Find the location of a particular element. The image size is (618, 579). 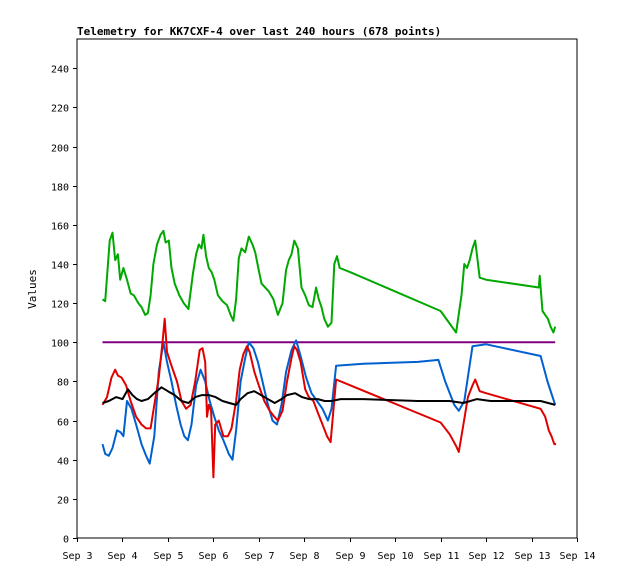

y-tick-label: 140 is located at coordinates (60, 266).